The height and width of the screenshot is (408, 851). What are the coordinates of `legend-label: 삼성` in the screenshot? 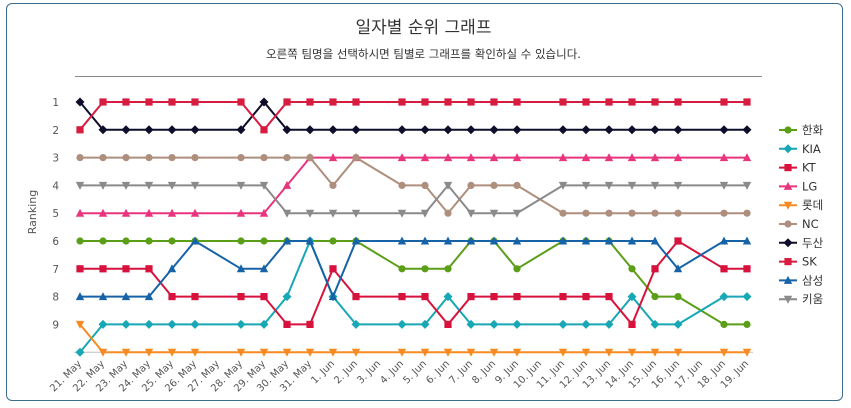 It's located at (812, 280).